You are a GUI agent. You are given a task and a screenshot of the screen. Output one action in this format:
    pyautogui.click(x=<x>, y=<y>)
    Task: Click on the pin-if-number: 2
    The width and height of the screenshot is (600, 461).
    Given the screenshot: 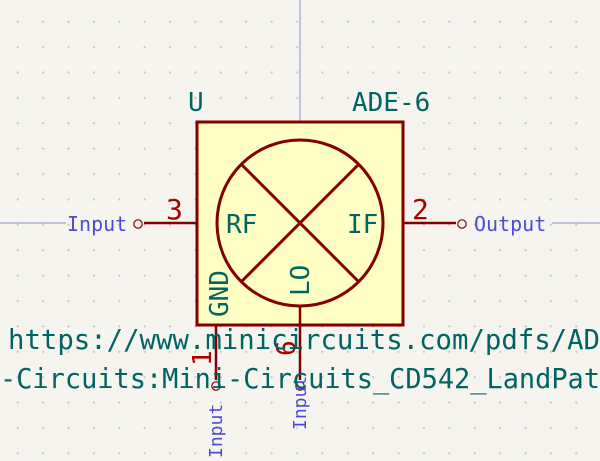 What is the action you would take?
    pyautogui.click(x=420, y=209)
    